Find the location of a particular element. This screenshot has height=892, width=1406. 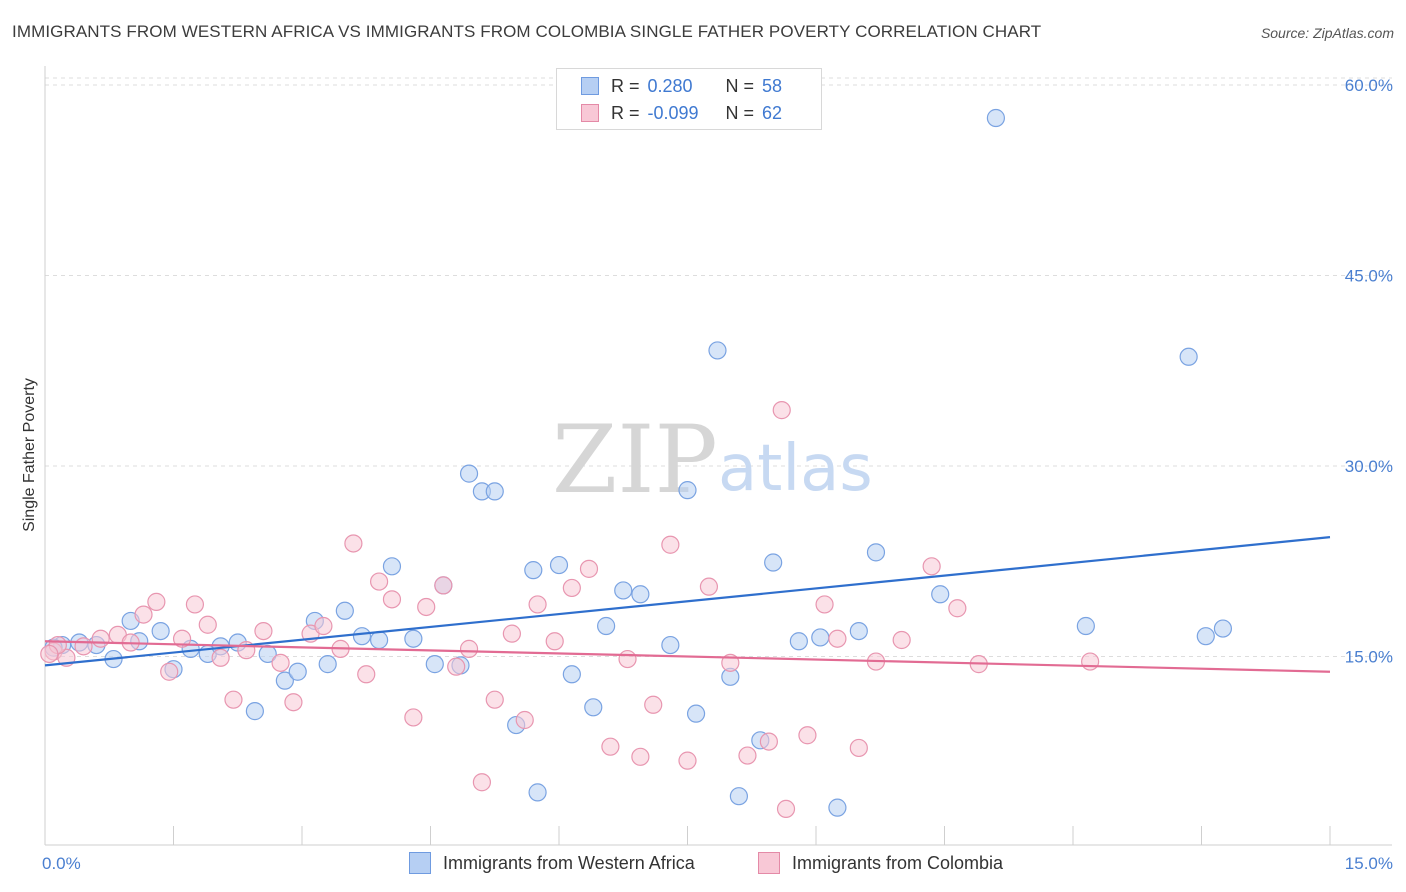

legend-row-colombia: R = -0.099 N = 62 is located at coordinates (681, 113).